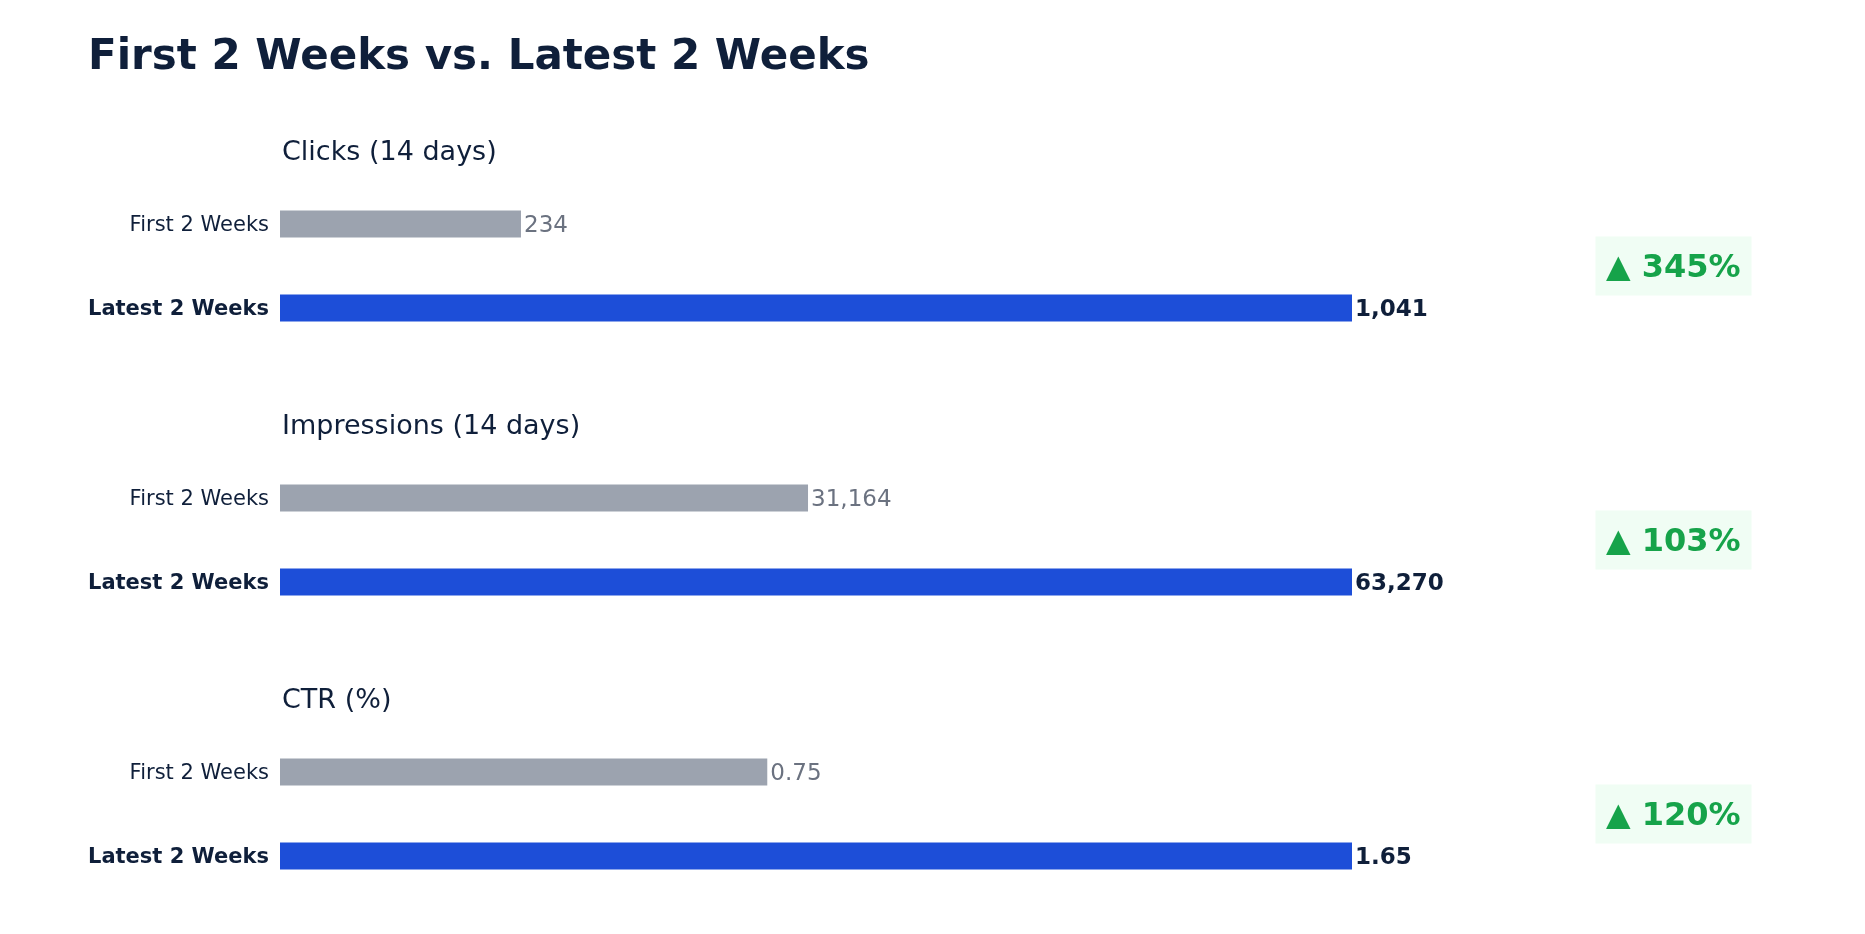  Describe the element at coordinates (1673, 540) in the screenshot. I see `text: ▲ 103%` at that location.